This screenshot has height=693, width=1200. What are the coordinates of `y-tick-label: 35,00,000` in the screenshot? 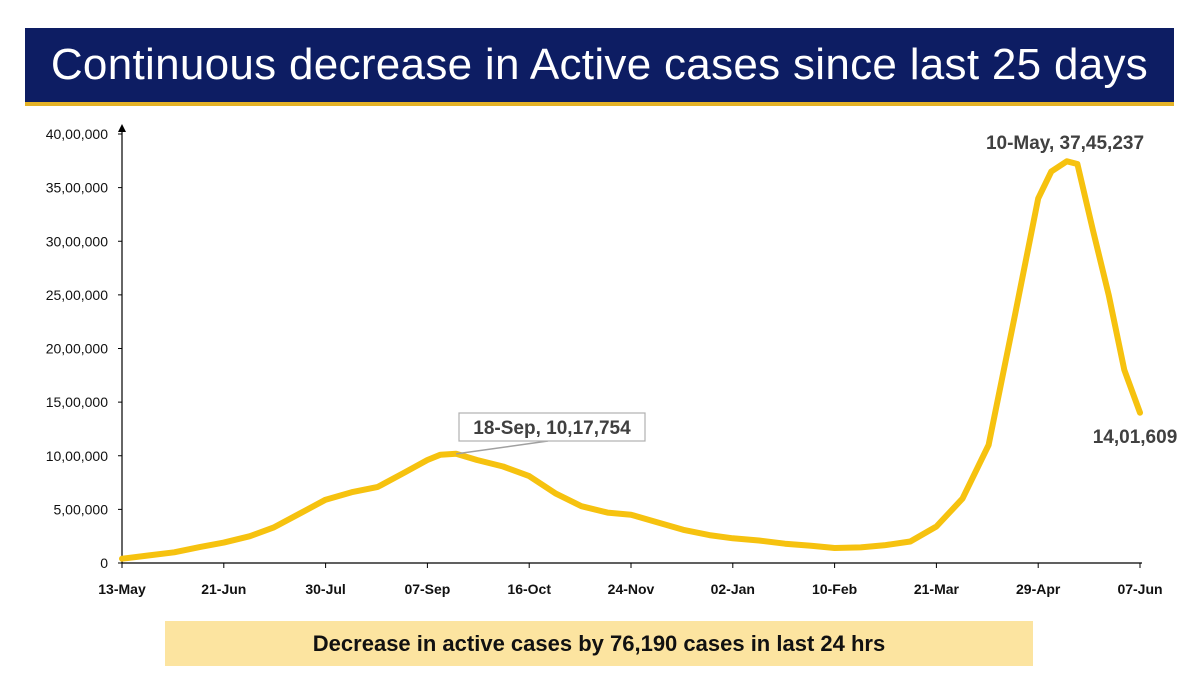 It's located at (77, 188).